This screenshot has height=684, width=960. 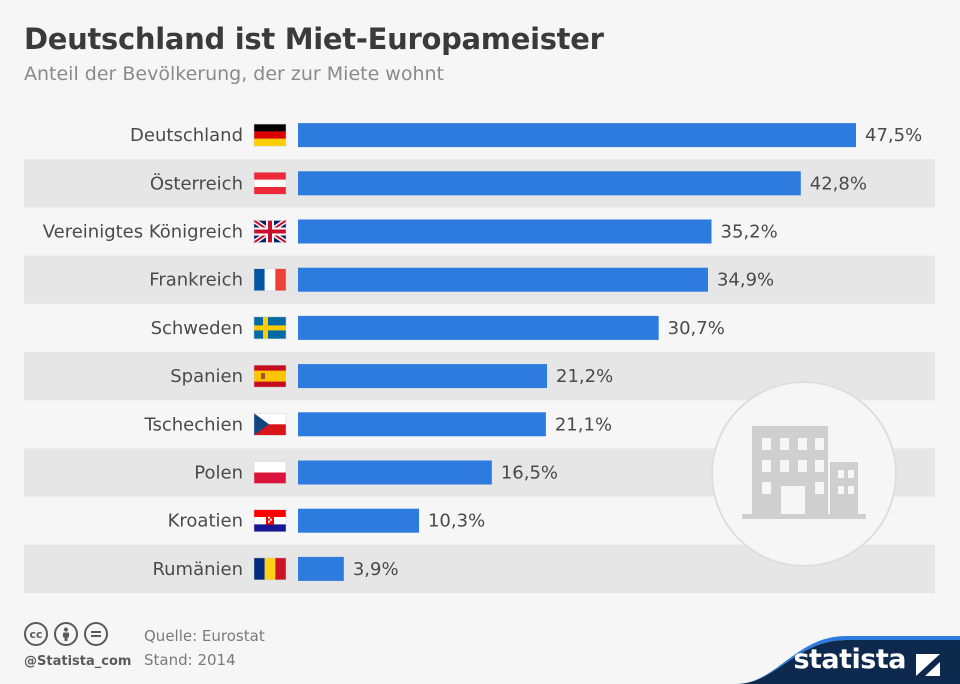 I want to click on no-derivatives-icon, so click(x=96, y=634).